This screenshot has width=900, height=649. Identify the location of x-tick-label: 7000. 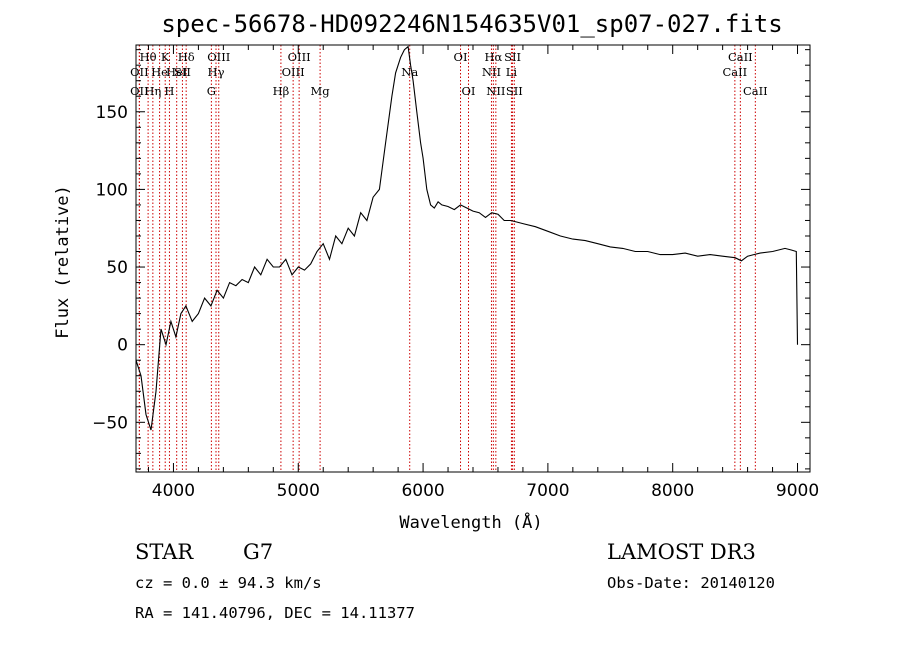
(547, 491).